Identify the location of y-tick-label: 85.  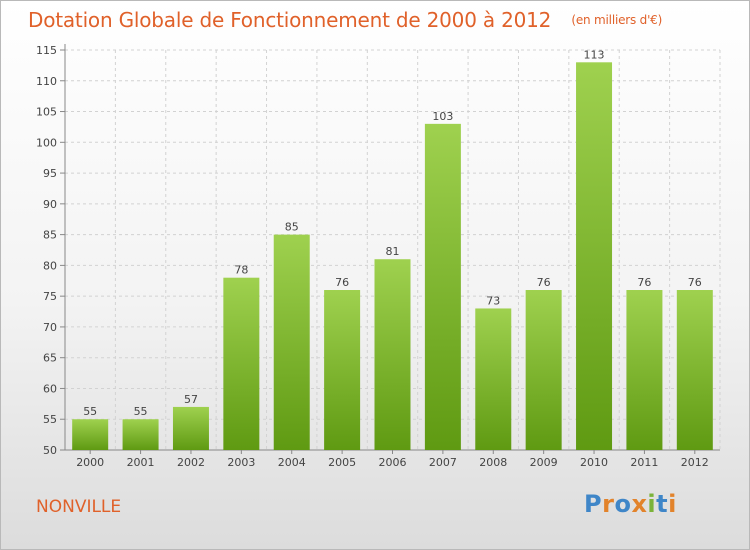
(50, 235).